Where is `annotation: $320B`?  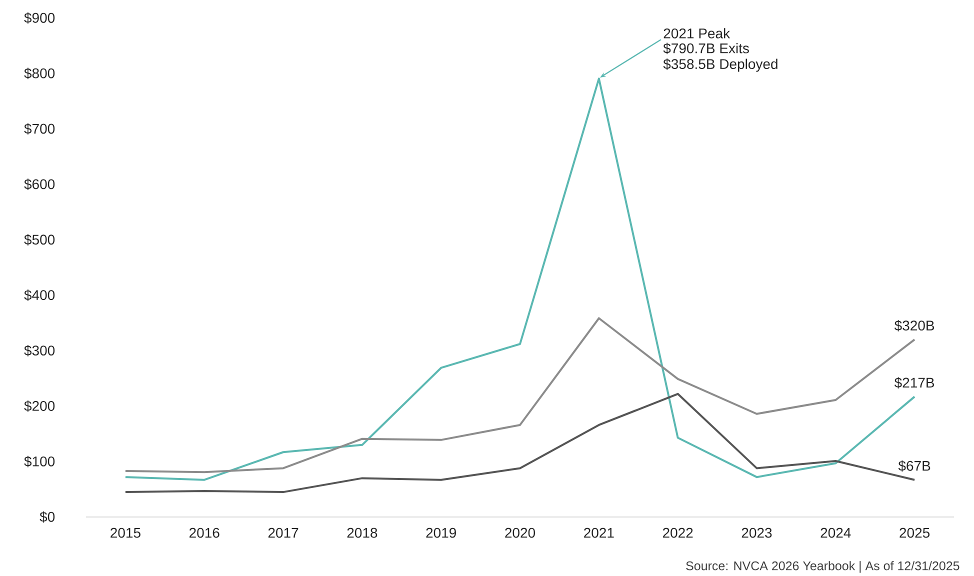
annotation: $320B is located at coordinates (914, 326).